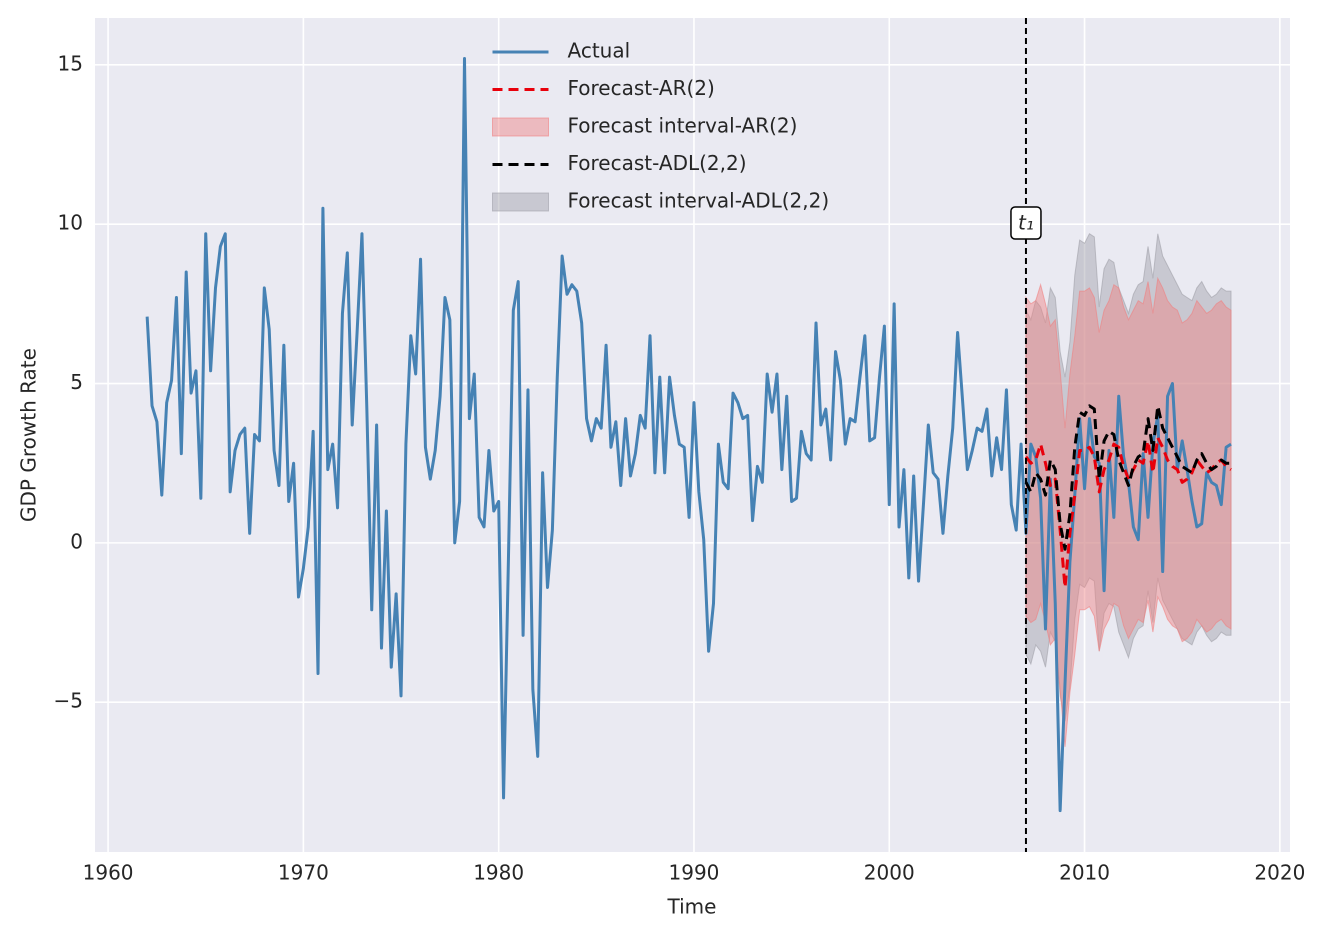 This screenshot has width=1324, height=944. Describe the element at coordinates (498, 873) in the screenshot. I see `x-tick-label: 1980` at that location.